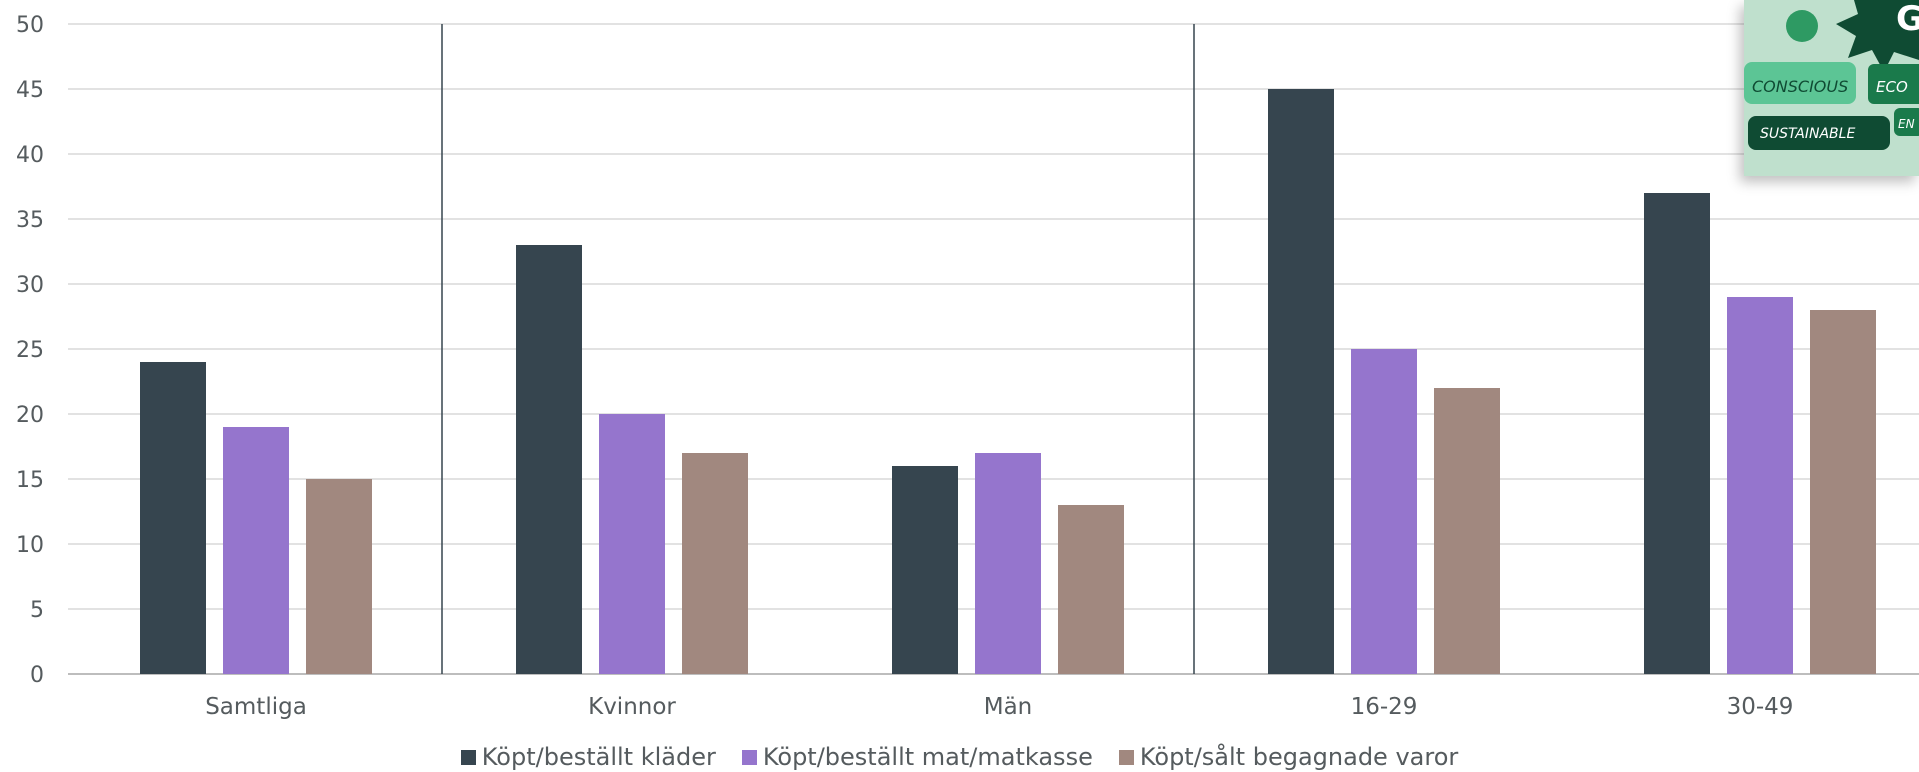 The width and height of the screenshot is (1919, 772). Describe the element at coordinates (30, 285) in the screenshot. I see `y-tick-label: 30` at that location.